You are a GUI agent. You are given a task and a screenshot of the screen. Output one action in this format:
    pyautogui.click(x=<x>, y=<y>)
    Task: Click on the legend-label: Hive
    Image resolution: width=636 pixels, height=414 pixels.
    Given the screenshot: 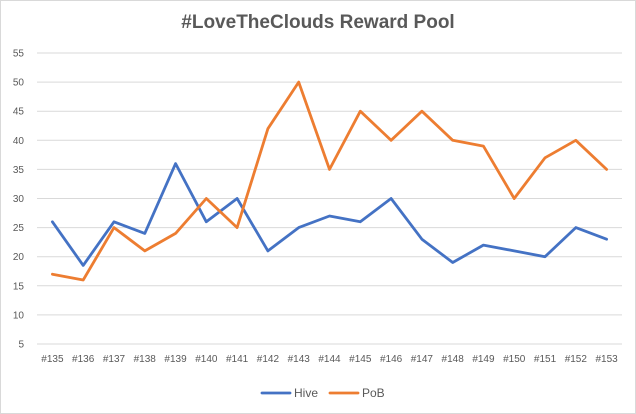 What is the action you would take?
    pyautogui.click(x=306, y=393)
    